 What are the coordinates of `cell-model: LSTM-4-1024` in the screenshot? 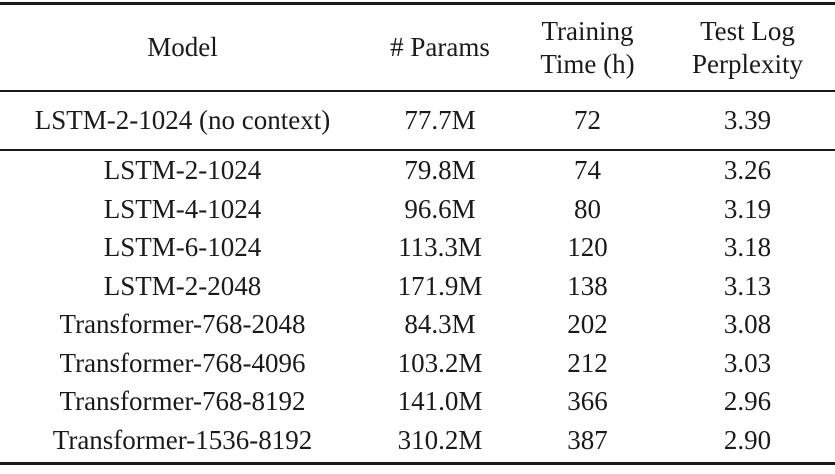 It's located at (182, 208).